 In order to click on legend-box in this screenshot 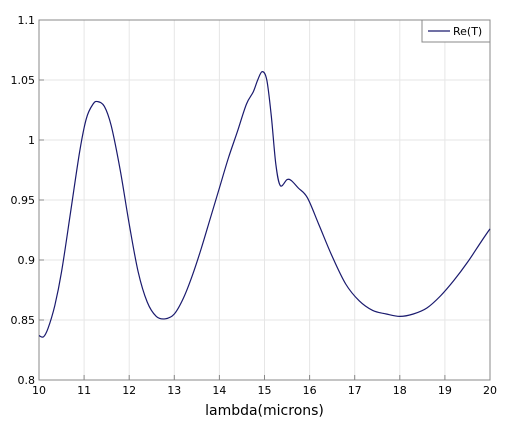, I will do `click(456, 31)`.